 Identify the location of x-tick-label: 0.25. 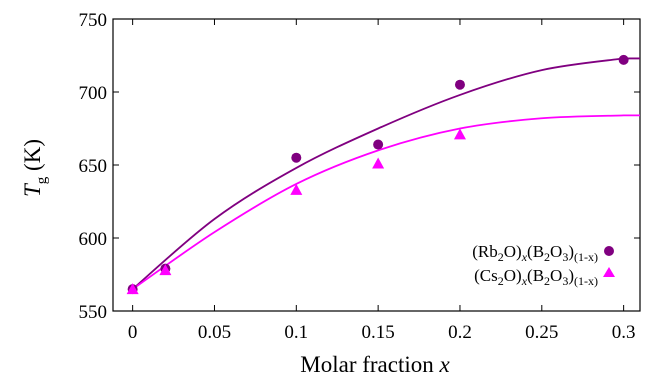
(541, 332).